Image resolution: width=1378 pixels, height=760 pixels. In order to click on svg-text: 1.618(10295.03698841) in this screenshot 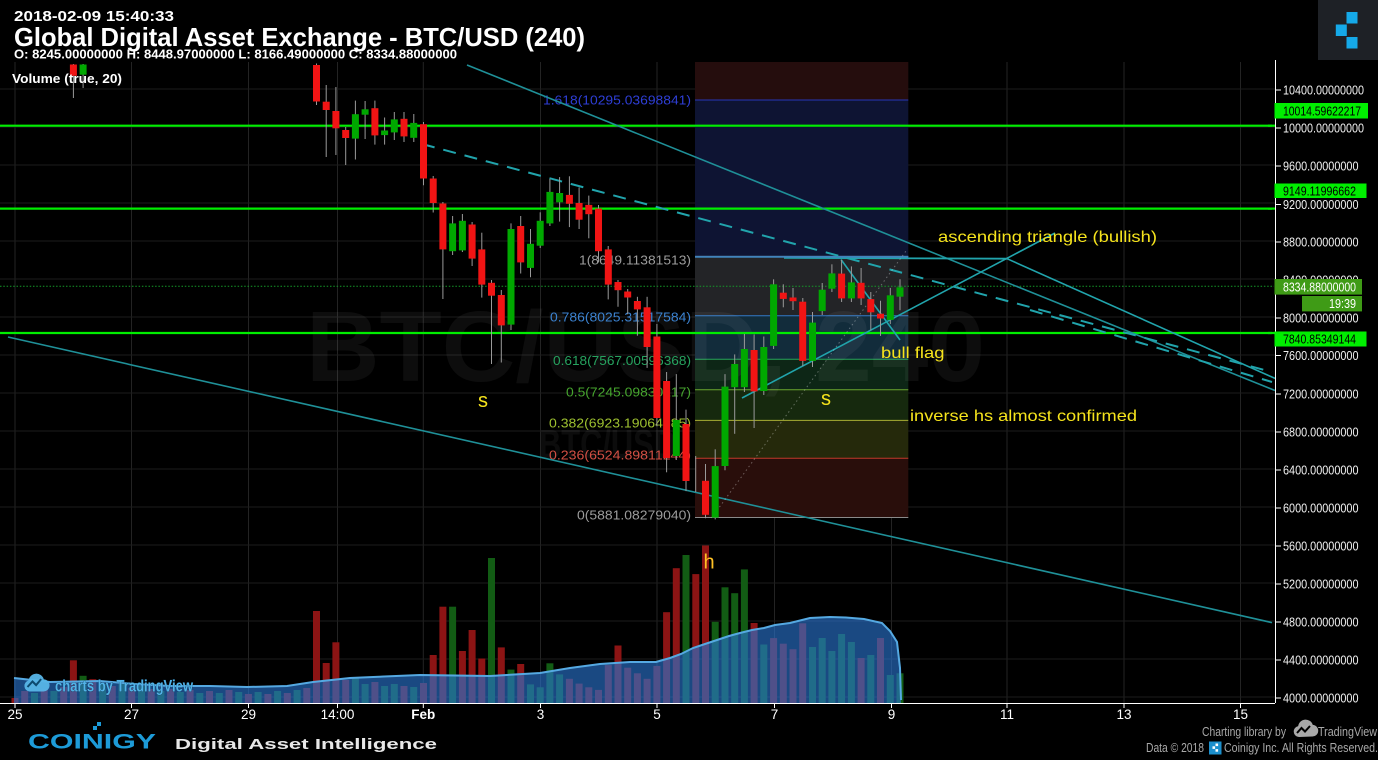, I will do `click(617, 100)`.